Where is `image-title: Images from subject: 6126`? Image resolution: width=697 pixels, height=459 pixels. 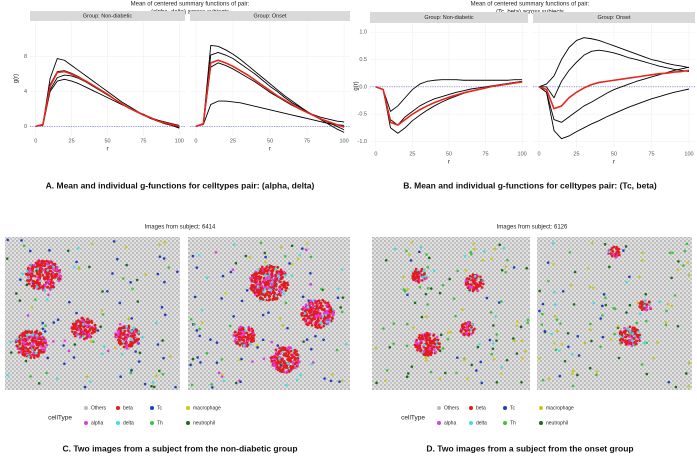 image-title: Images from subject: 6126 is located at coordinates (532, 228).